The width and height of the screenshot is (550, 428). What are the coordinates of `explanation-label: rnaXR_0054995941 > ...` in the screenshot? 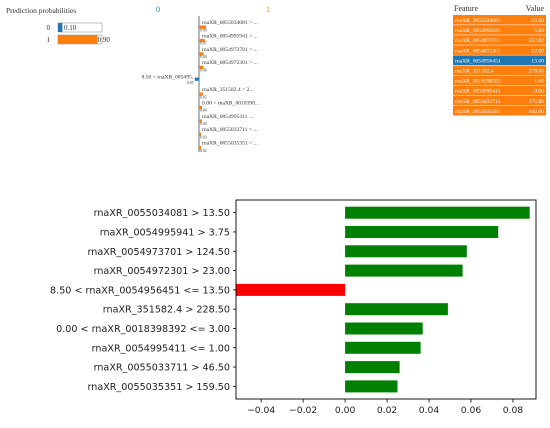 It's located at (230, 36).